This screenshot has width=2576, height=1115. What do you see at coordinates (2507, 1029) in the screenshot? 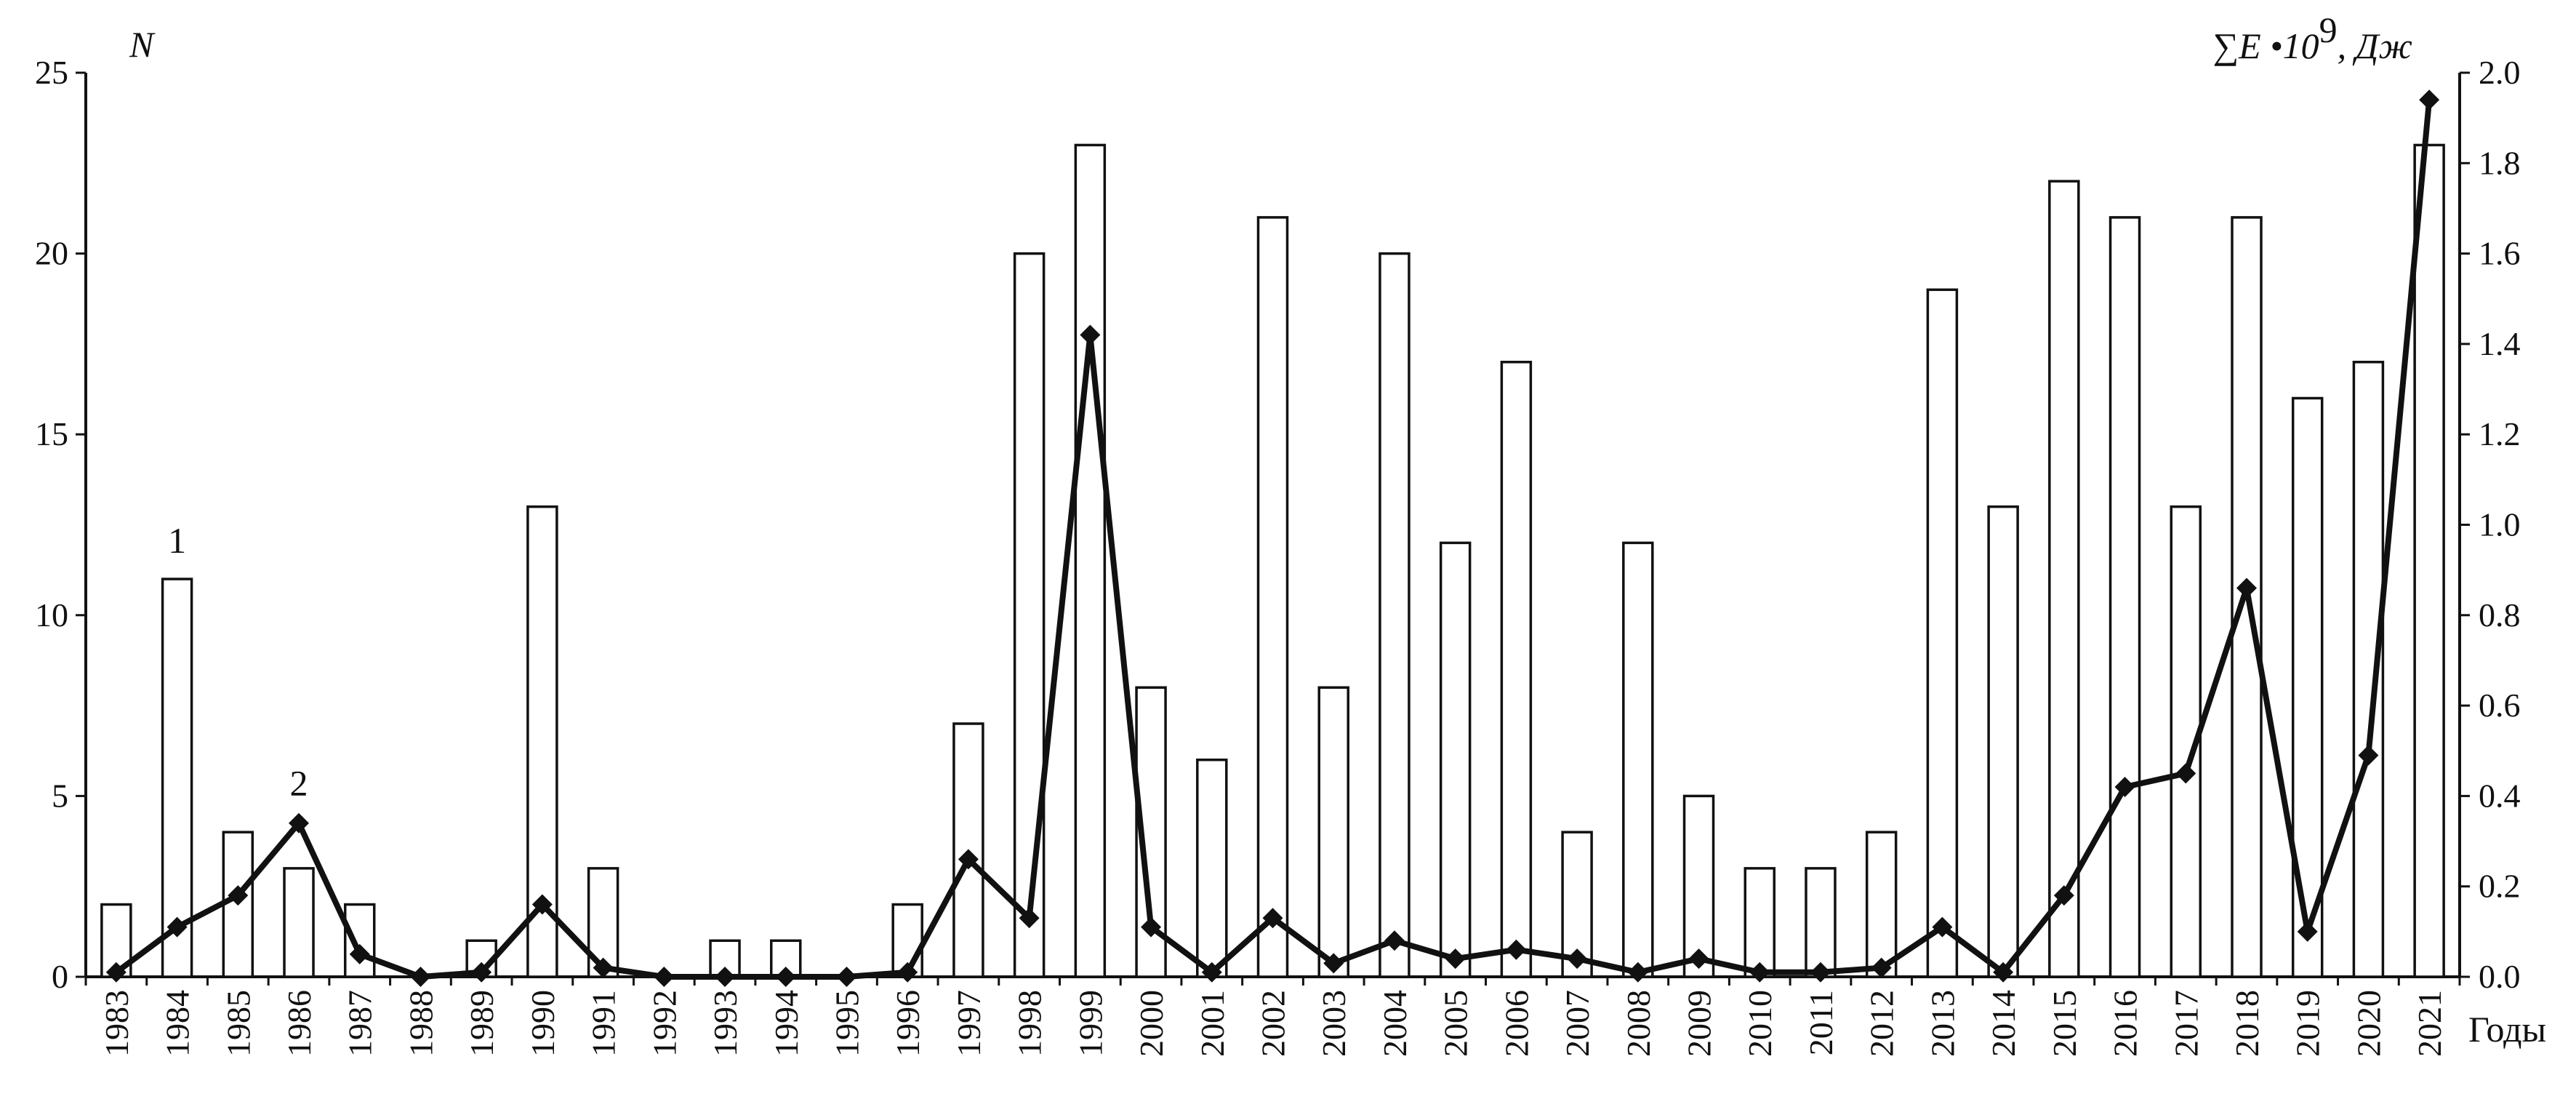
I see `x-axis-title: Годы` at bounding box center [2507, 1029].